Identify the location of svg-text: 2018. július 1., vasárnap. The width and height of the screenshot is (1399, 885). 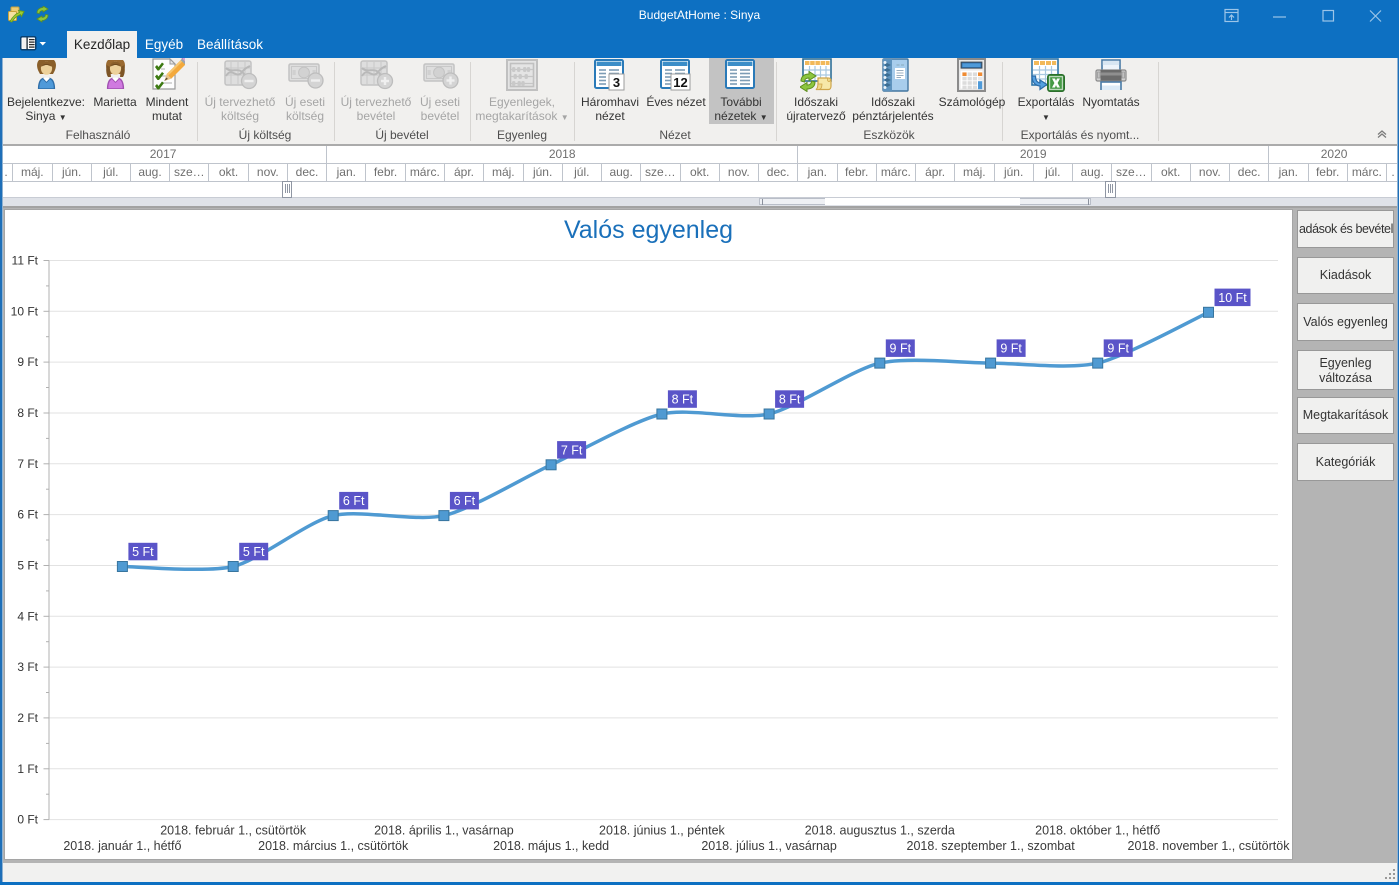
(769, 846).